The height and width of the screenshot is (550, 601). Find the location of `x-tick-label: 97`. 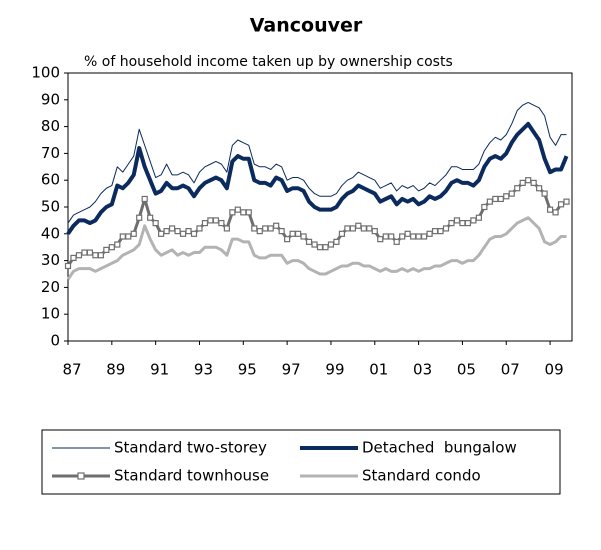

x-tick-label: 97 is located at coordinates (291, 370).